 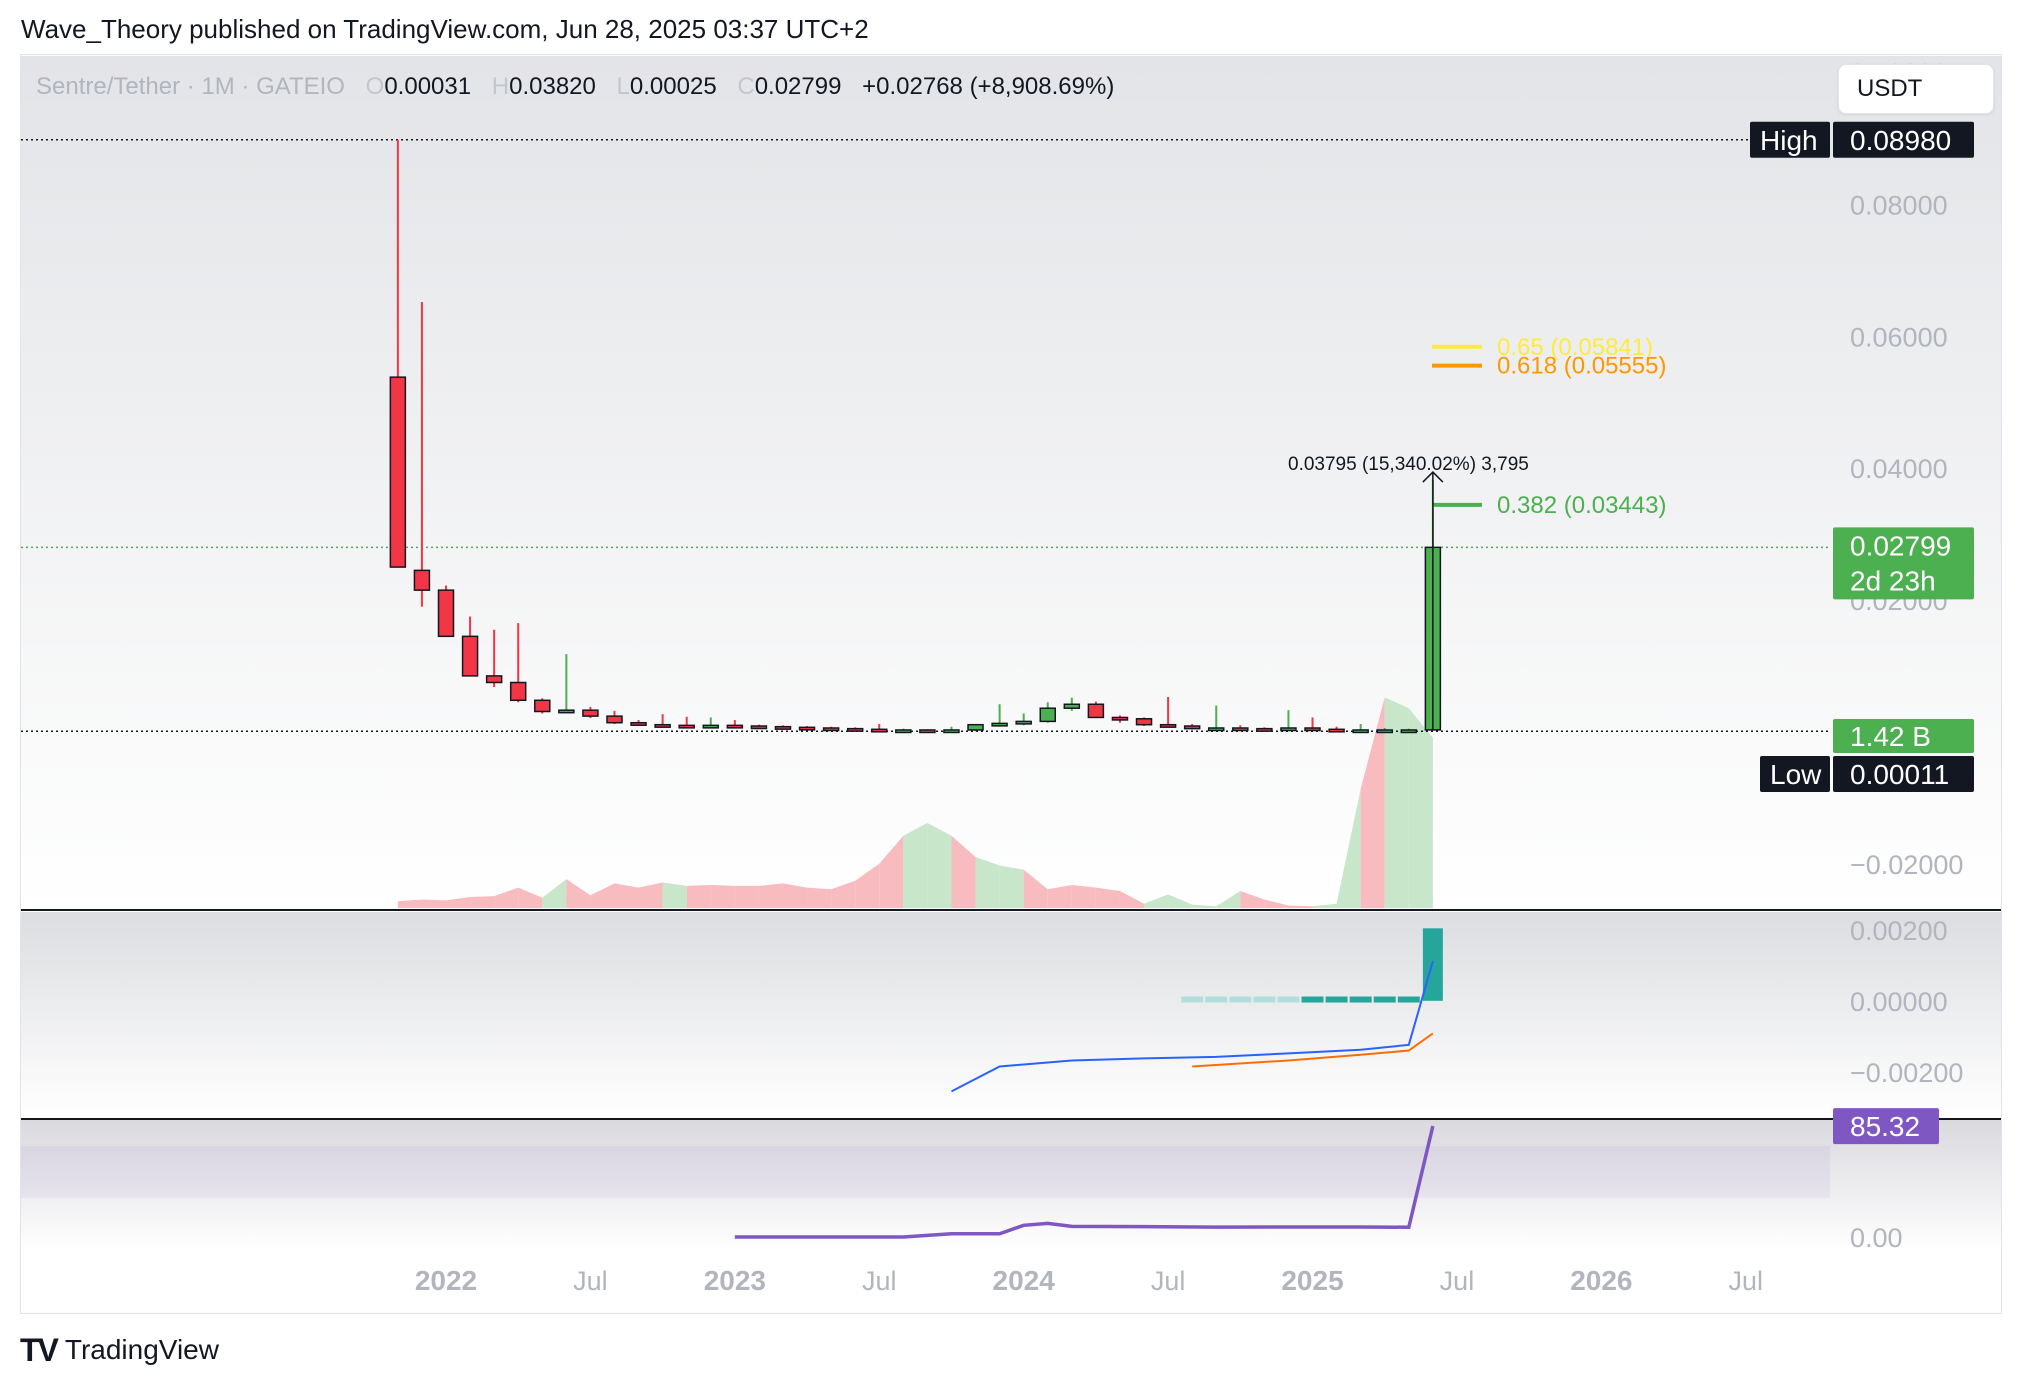 I want to click on tradingview-logo-icon: TV, so click(x=39, y=1349).